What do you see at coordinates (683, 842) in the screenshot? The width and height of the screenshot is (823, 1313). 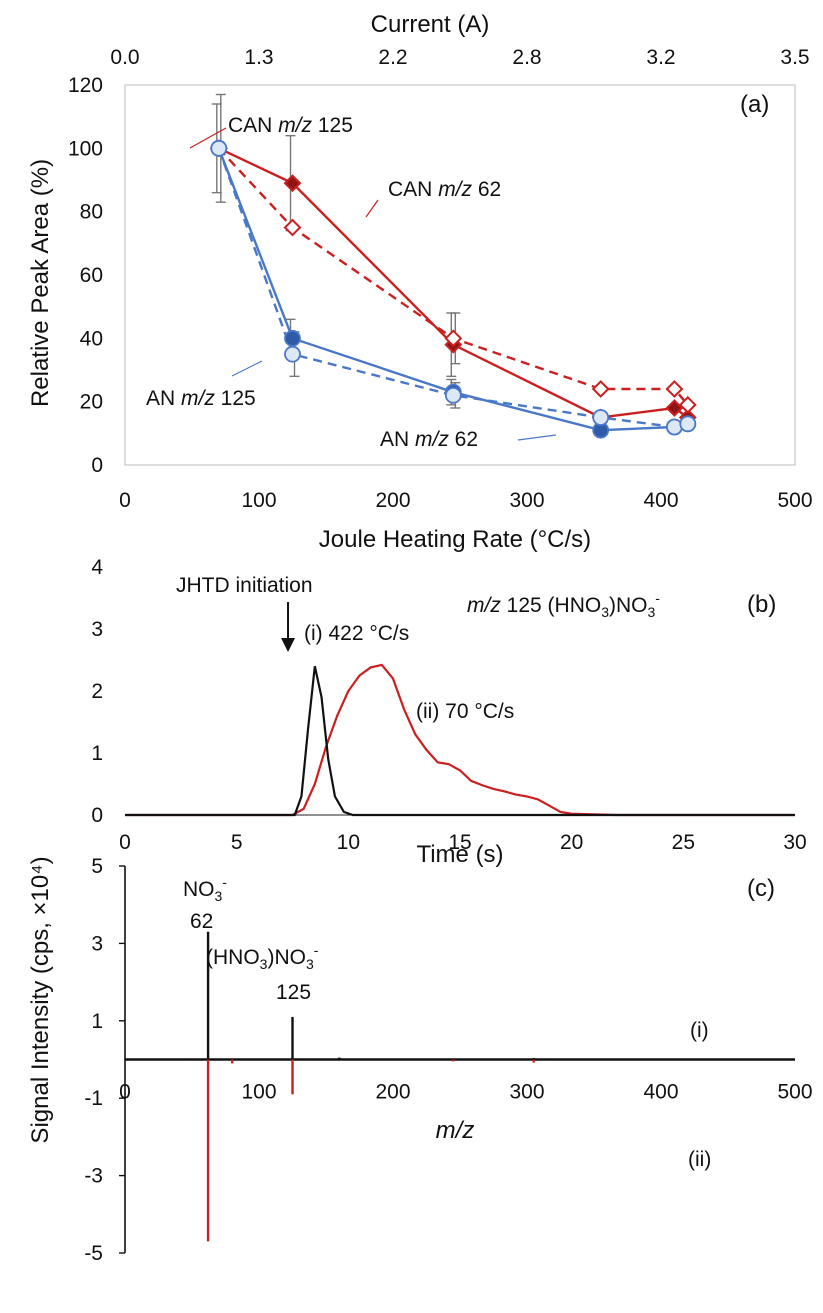 I see `panel-b-x-tick-label: 25` at bounding box center [683, 842].